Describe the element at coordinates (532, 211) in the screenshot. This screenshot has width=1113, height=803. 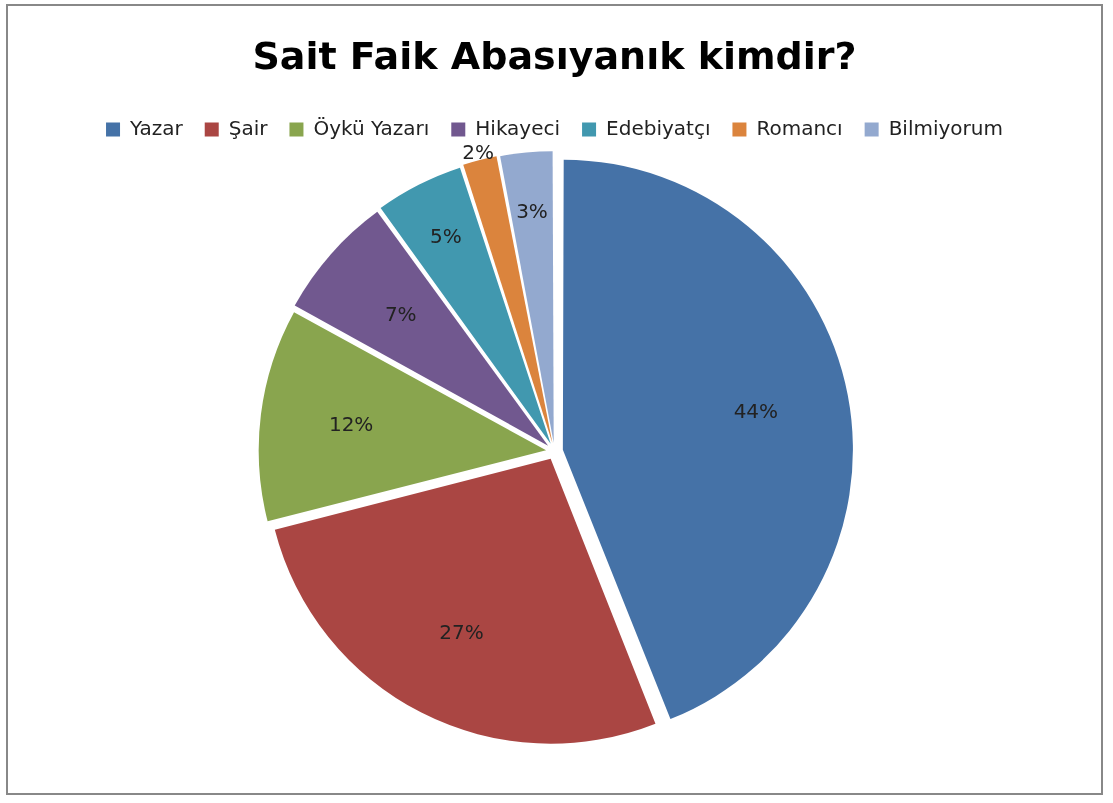
I see `data-label: 3%` at that location.